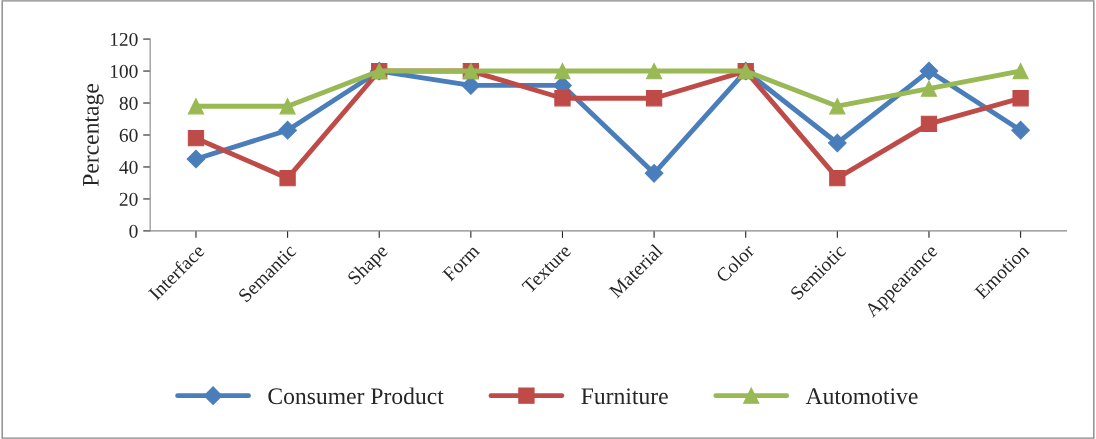  What do you see at coordinates (128, 167) in the screenshot?
I see `y-tick-label: 40` at bounding box center [128, 167].